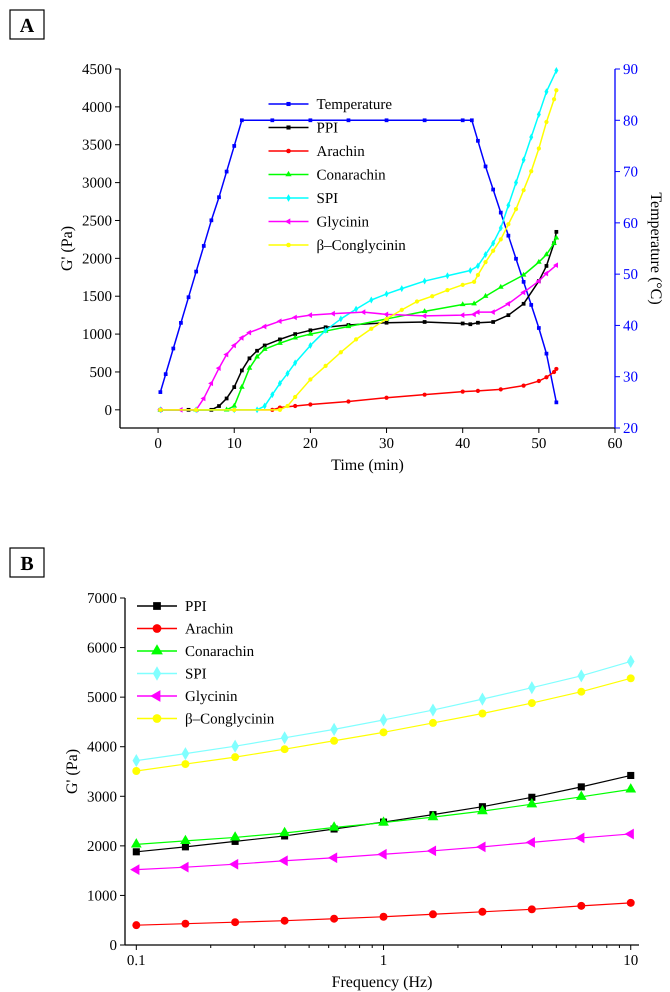 This screenshot has width=670, height=992. What do you see at coordinates (220, 652) in the screenshot?
I see `legend-label: Conarachin` at bounding box center [220, 652].